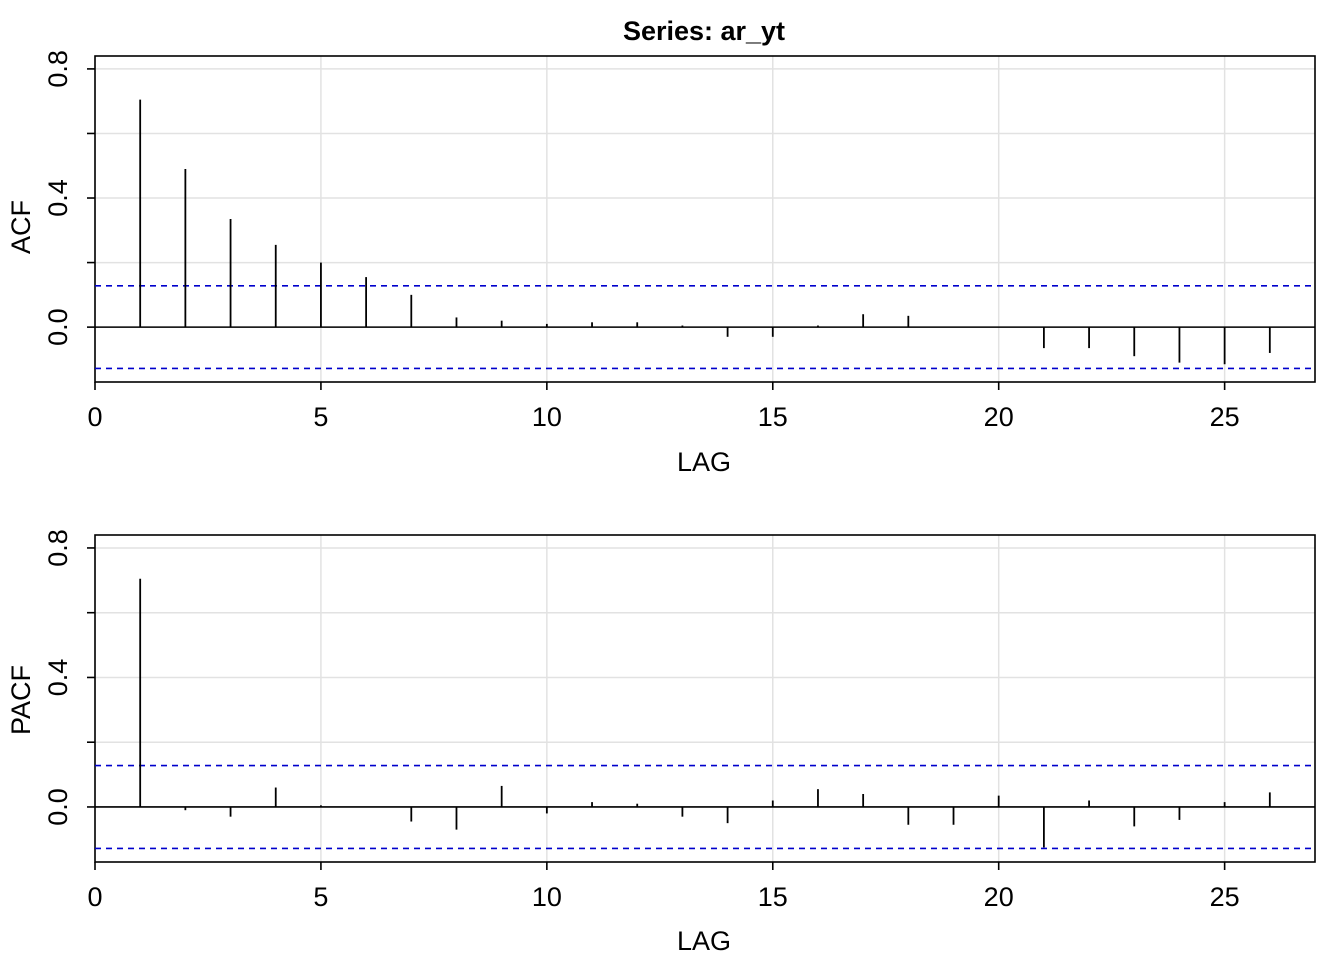 This screenshot has height=960, width=1344. I want to click on acf-xtick-label: 20, so click(999, 417).